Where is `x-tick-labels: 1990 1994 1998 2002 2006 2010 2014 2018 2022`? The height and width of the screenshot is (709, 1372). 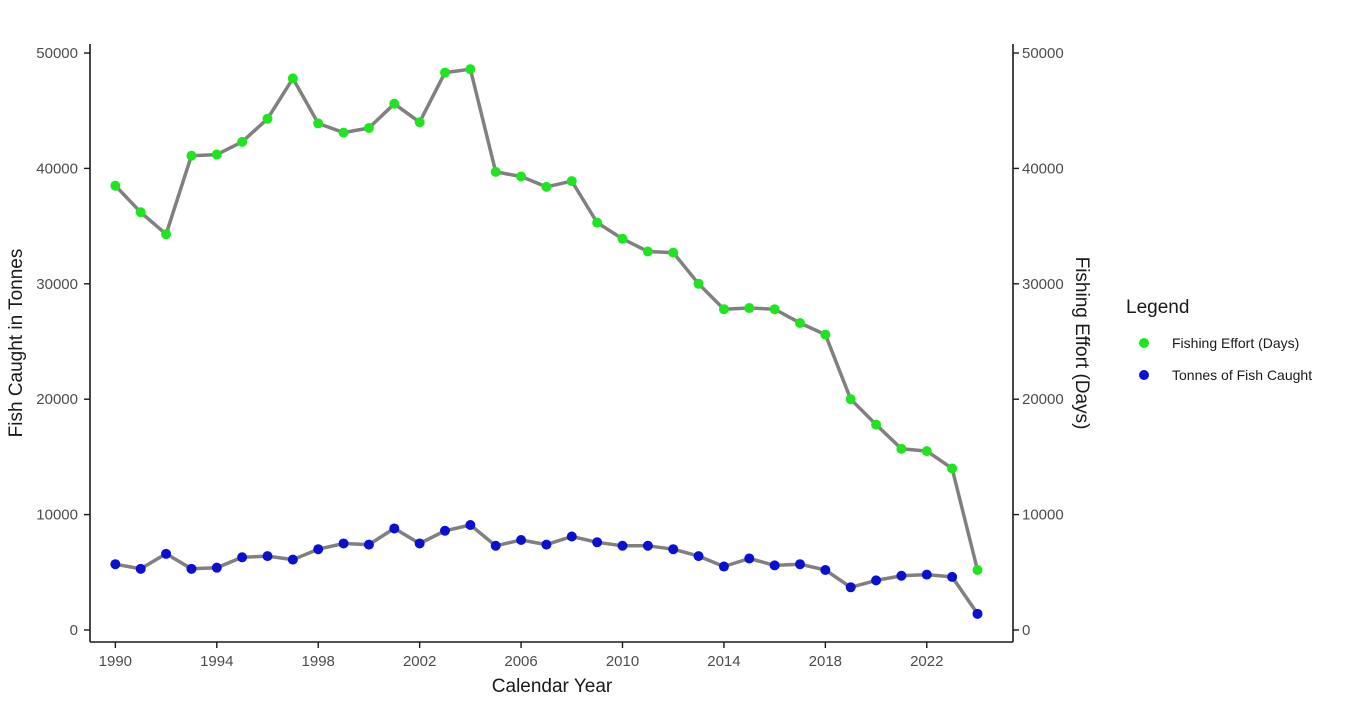
x-tick-labels: 1990 1994 1998 2002 2006 2010 2014 2018 2022 is located at coordinates (521, 656).